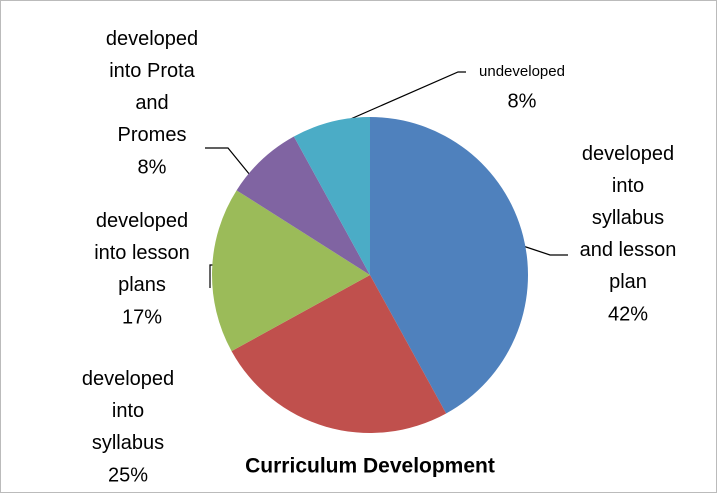 The image size is (717, 493). I want to click on slice-label: developed into Prota and Promes, so click(152, 87).